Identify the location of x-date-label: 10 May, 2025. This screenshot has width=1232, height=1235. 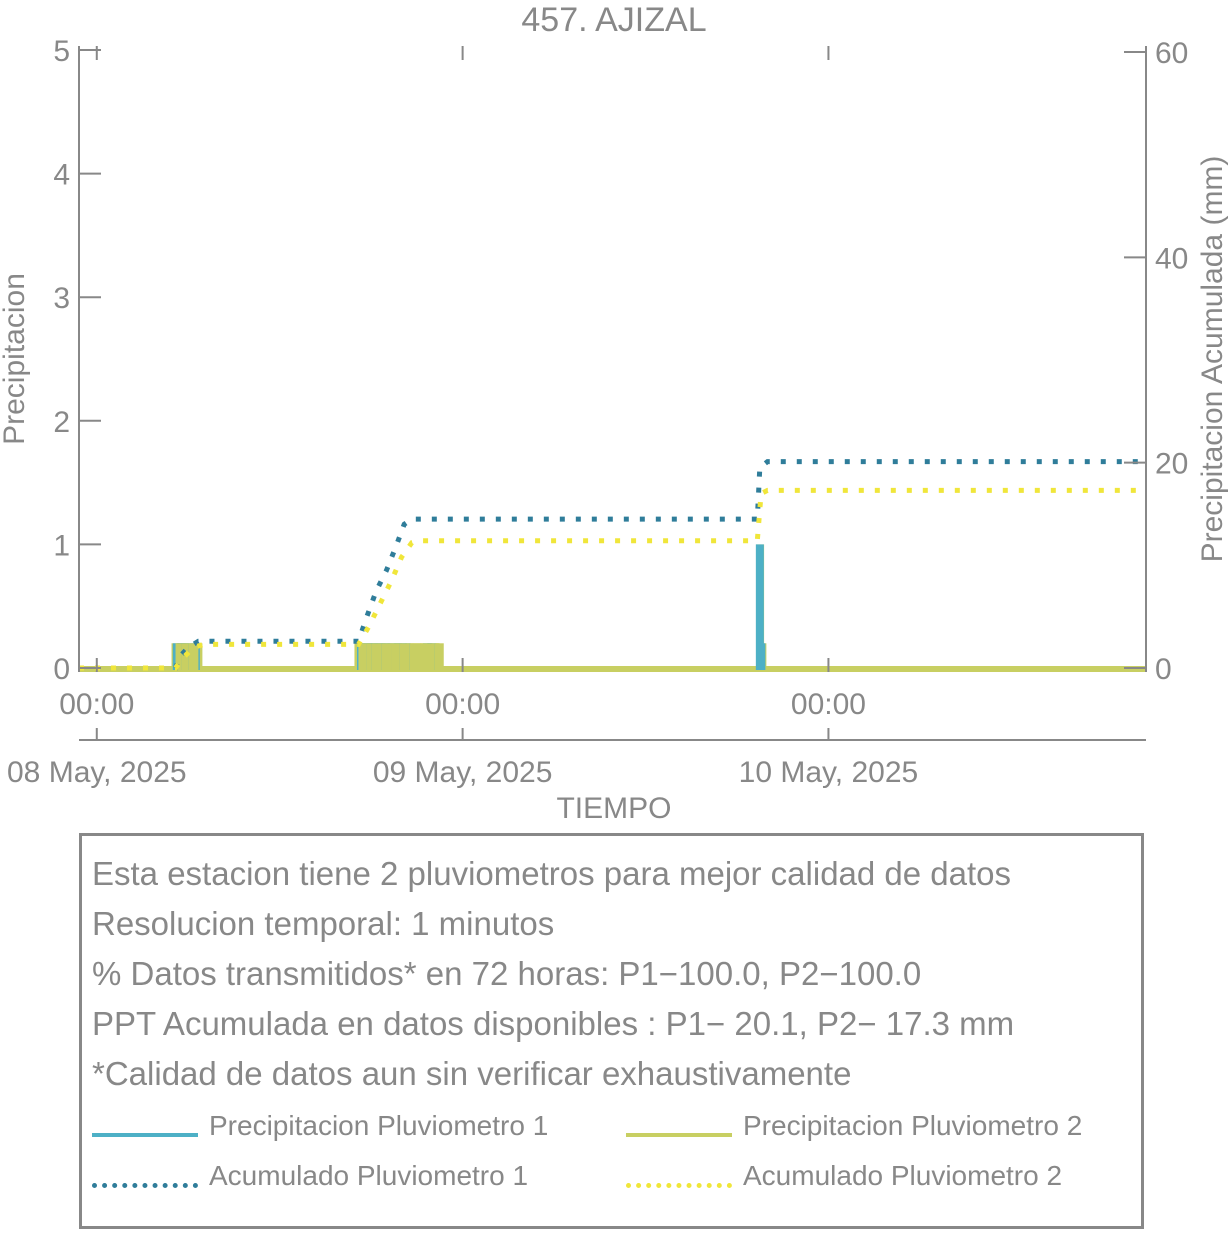
(829, 772).